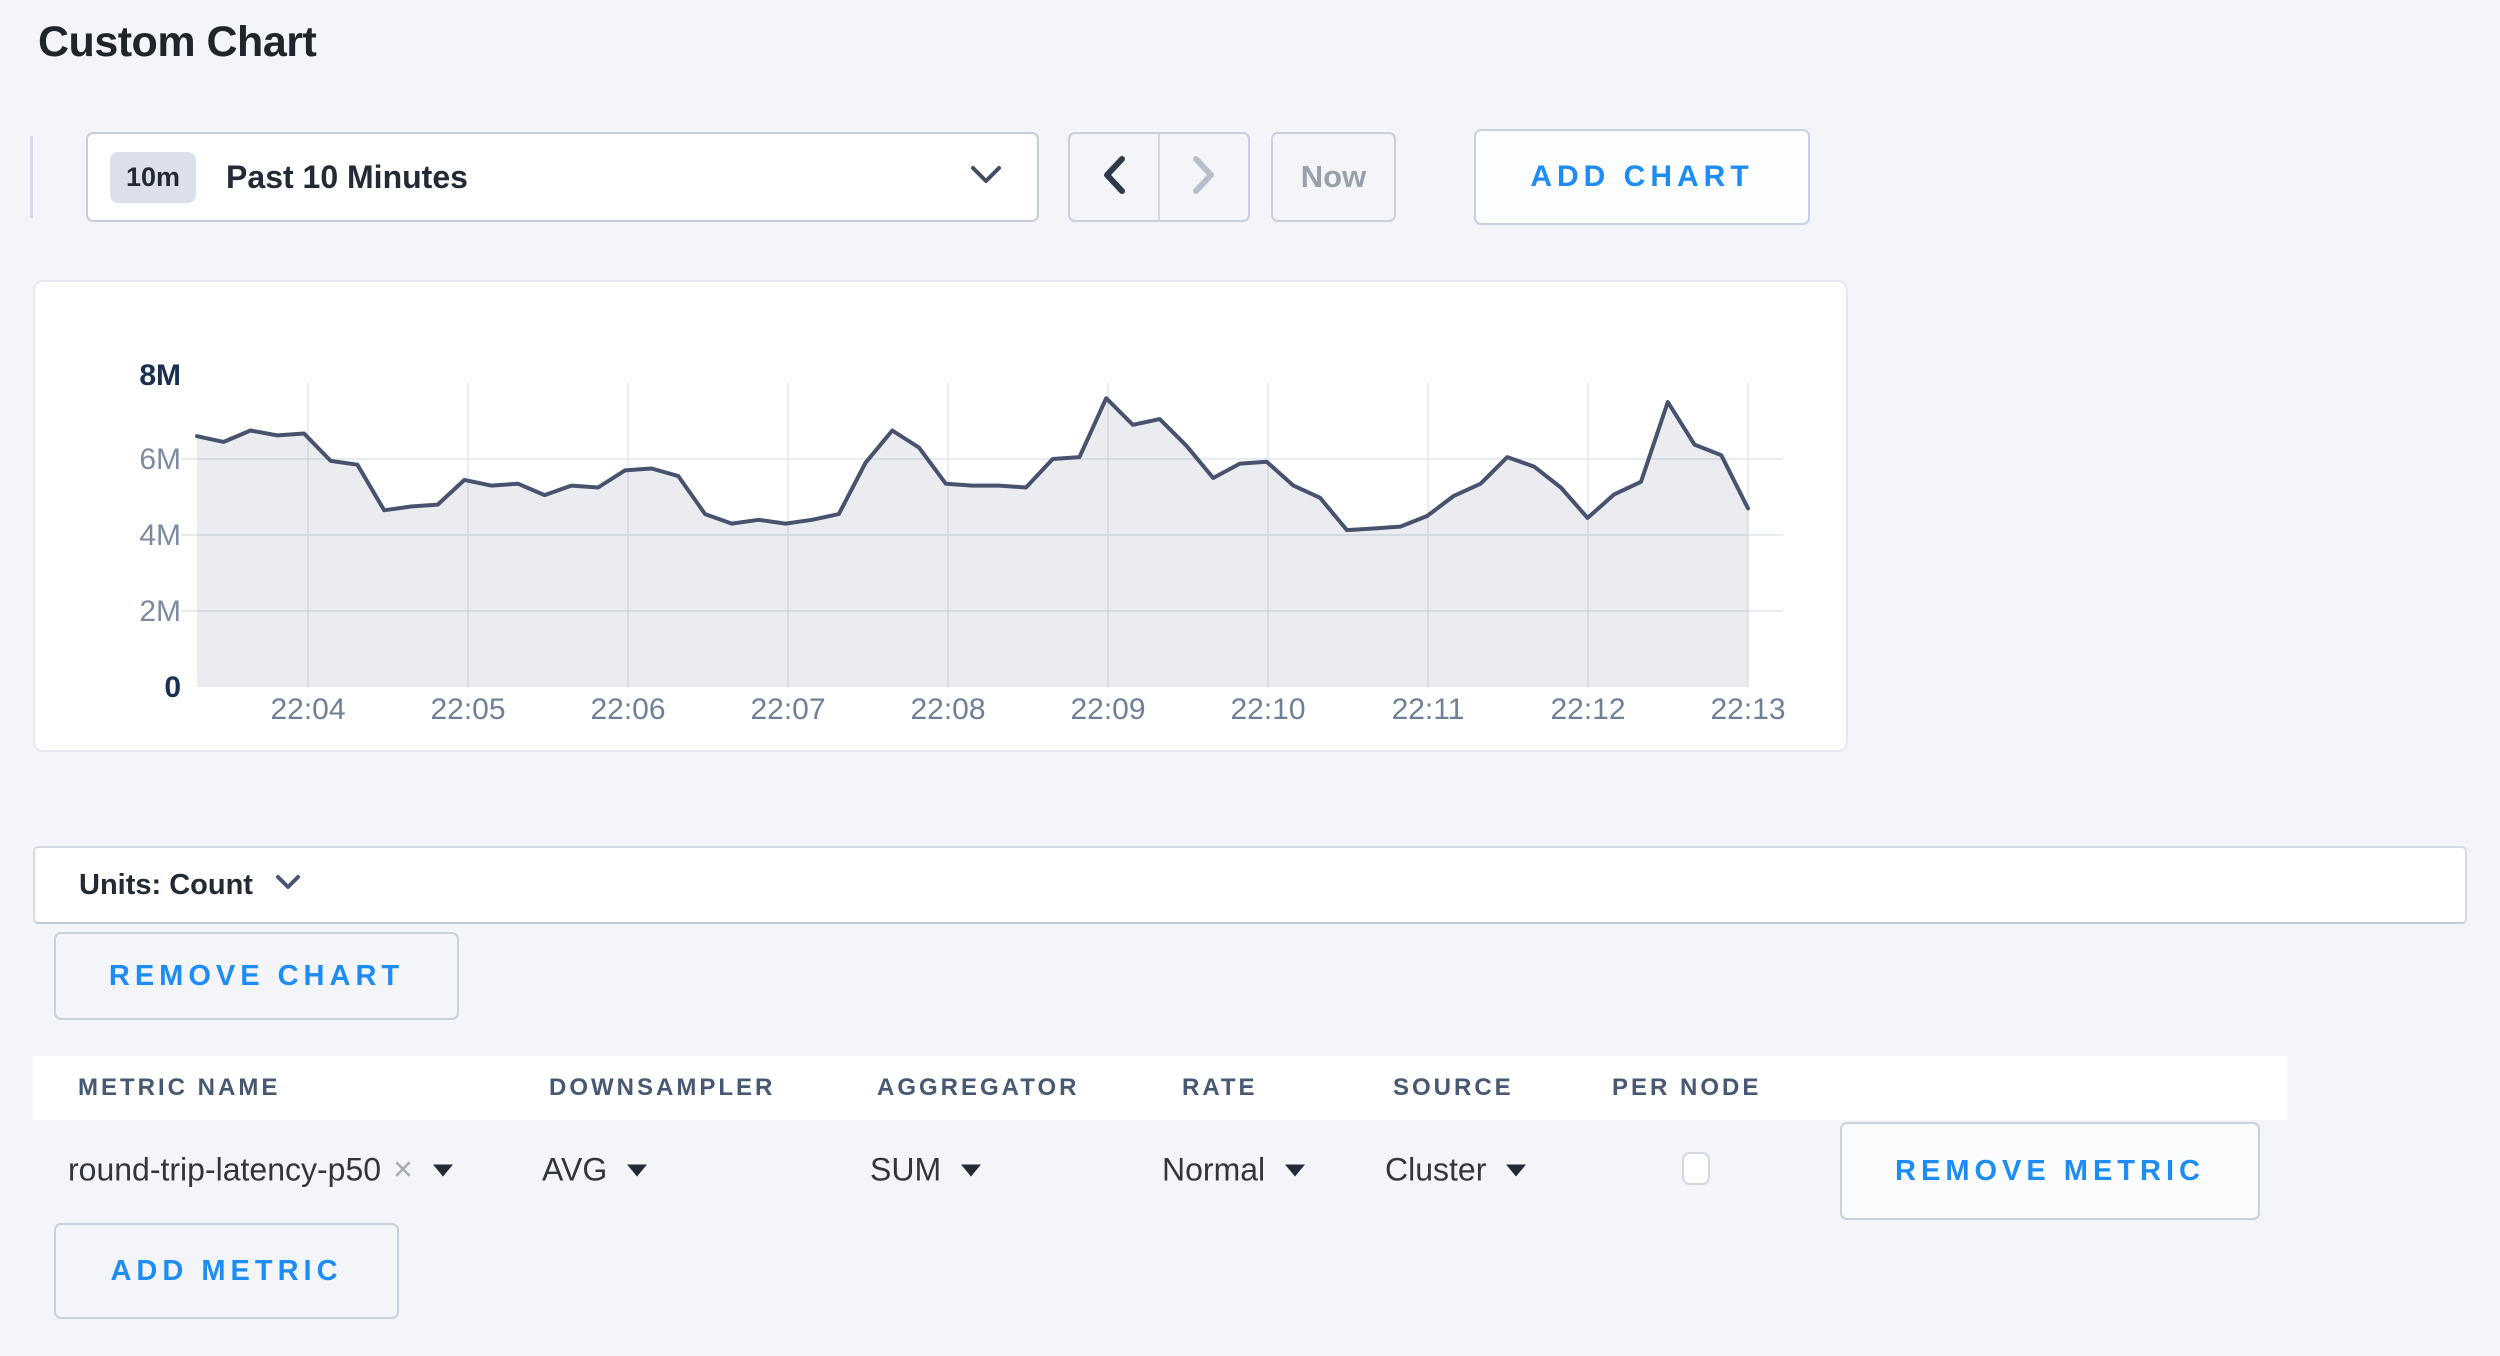 The width and height of the screenshot is (2500, 1356). What do you see at coordinates (467, 709) in the screenshot?
I see `x-tick-label: 22:05` at bounding box center [467, 709].